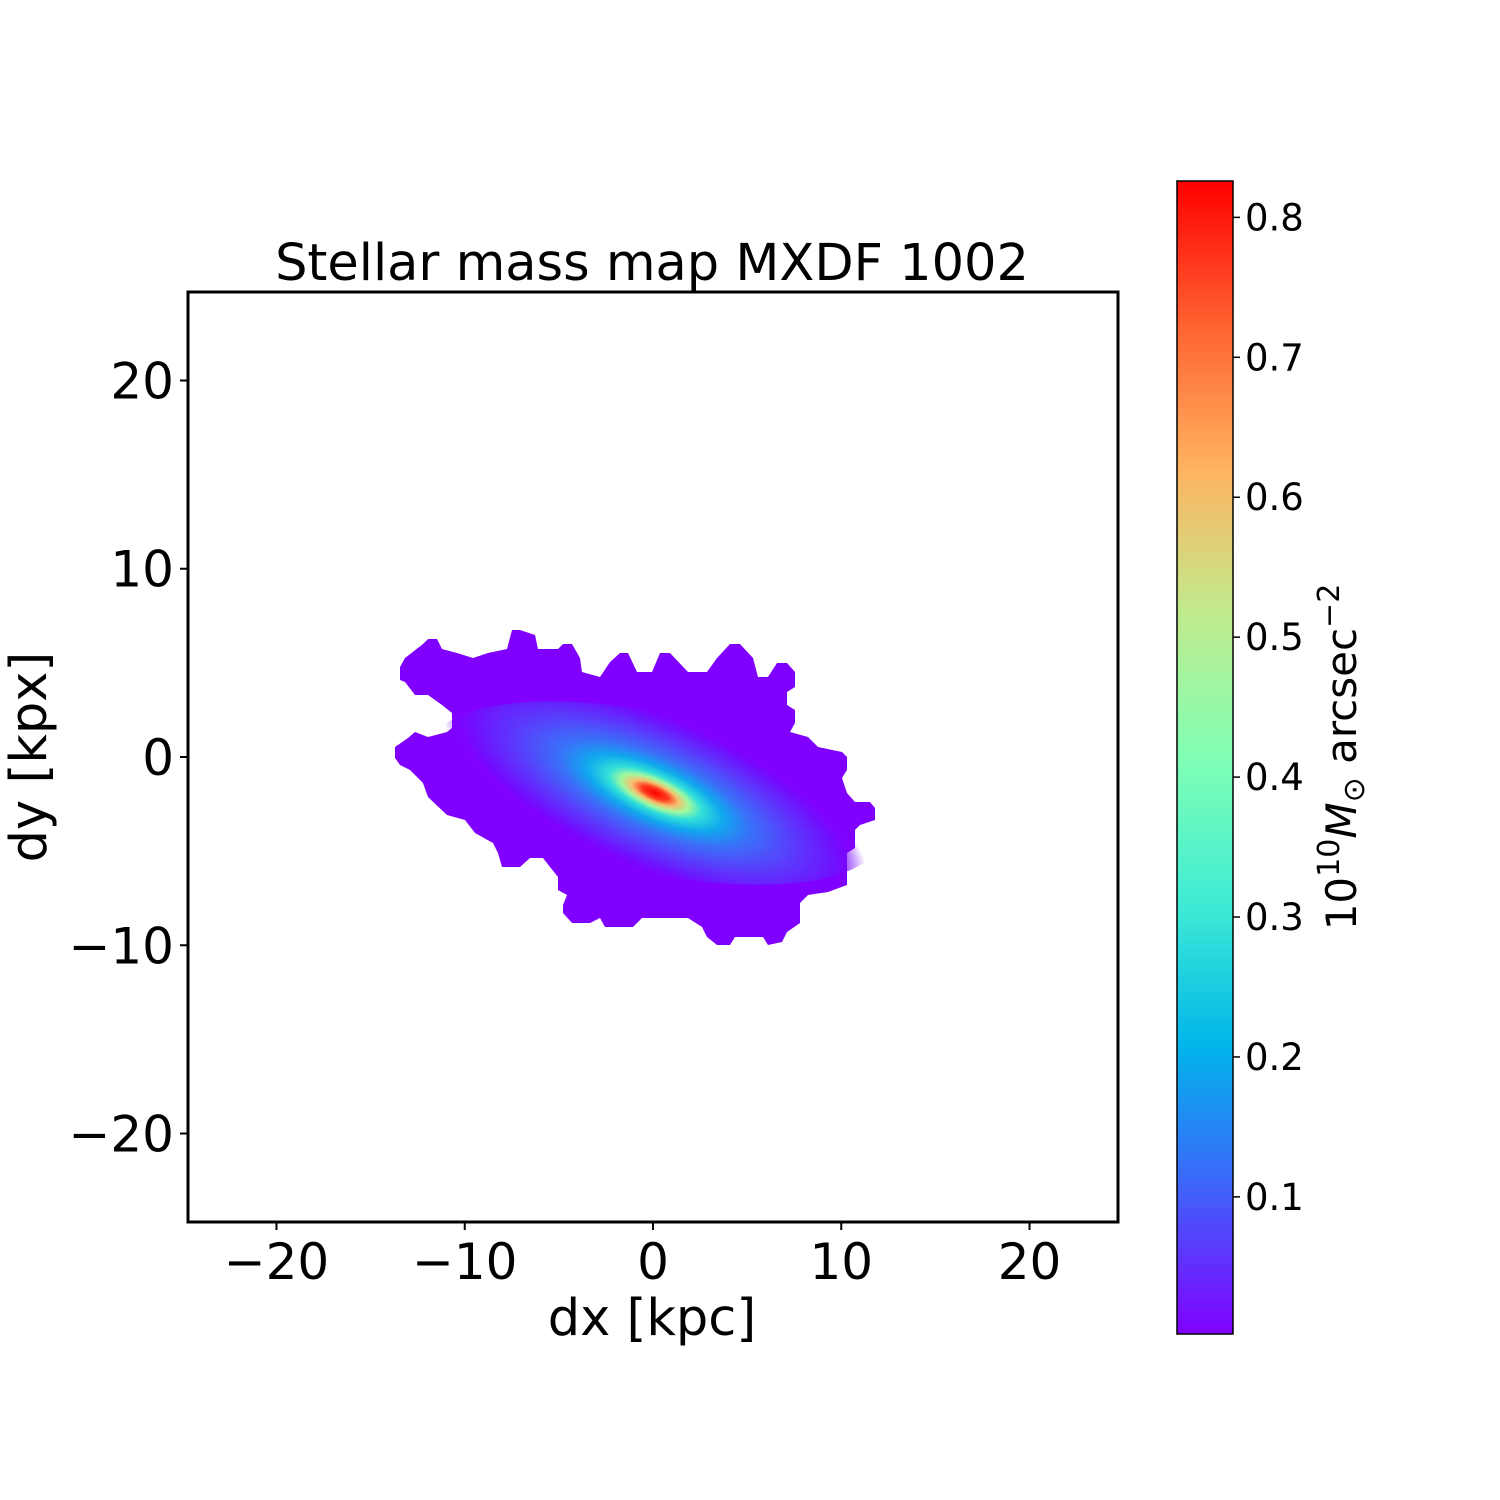 The width and height of the screenshot is (1500, 1500). I want to click on y-axis: −20 −10 0 10 20, so click(128, 758).